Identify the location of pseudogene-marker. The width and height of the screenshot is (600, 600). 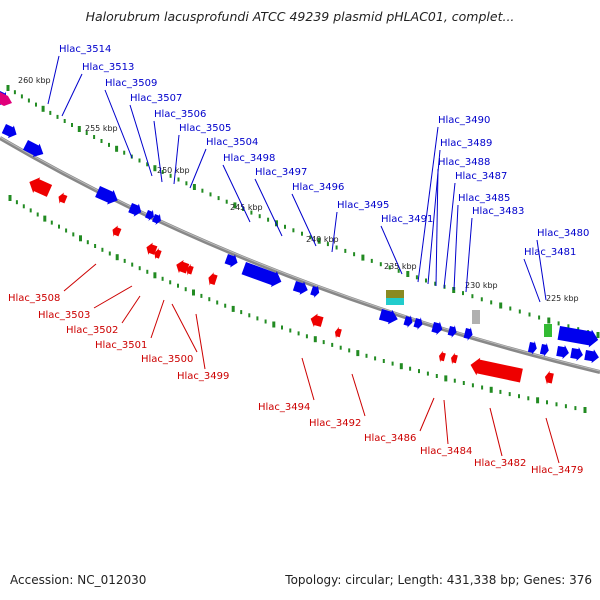
(476, 317).